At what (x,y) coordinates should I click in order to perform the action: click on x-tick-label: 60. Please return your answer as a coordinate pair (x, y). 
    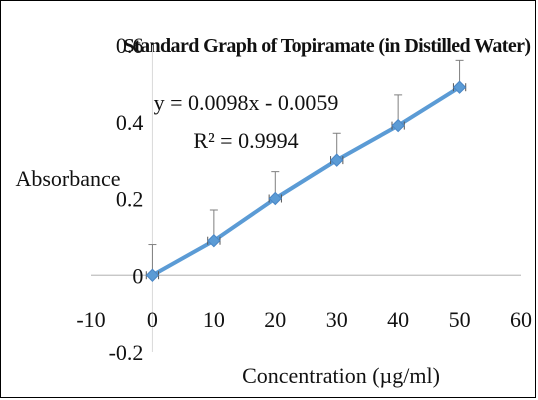
    Looking at the image, I should click on (521, 319).